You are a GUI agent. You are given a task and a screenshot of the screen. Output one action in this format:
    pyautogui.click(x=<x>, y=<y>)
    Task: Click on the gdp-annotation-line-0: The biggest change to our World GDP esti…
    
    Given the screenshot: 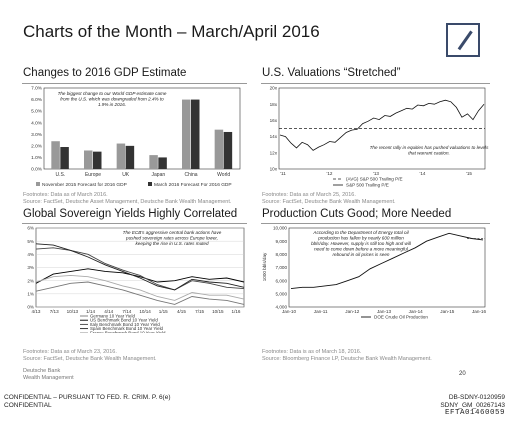 What is the action you would take?
    pyautogui.click(x=112, y=93)
    